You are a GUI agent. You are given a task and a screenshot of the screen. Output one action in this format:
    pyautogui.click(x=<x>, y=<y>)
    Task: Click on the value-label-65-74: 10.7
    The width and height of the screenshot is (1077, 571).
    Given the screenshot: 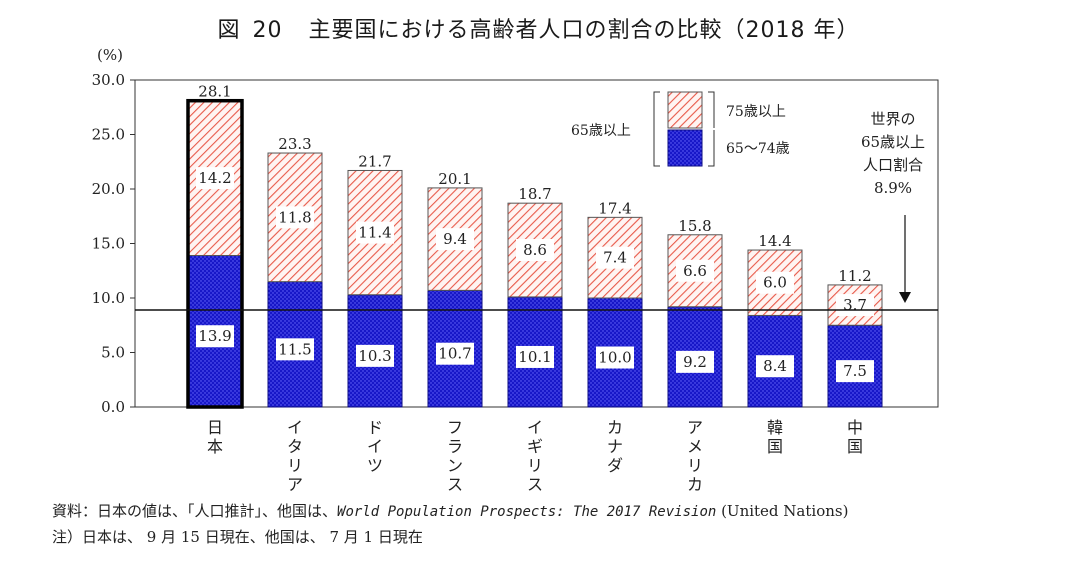 What is the action you would take?
    pyautogui.click(x=454, y=354)
    